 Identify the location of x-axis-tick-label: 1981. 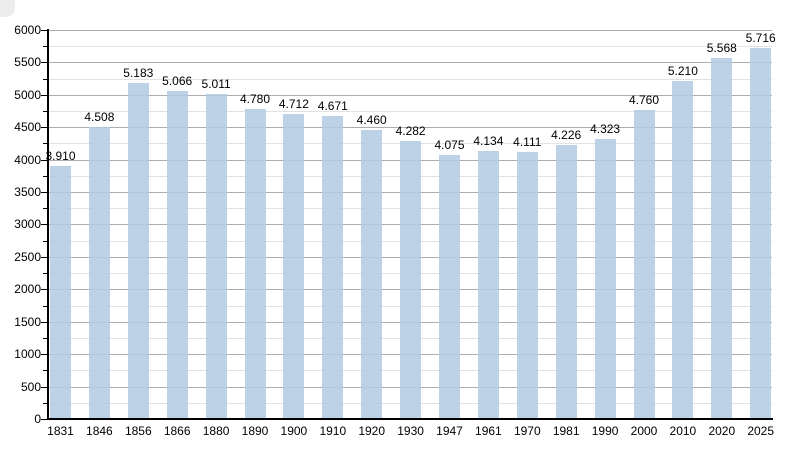
(566, 431).